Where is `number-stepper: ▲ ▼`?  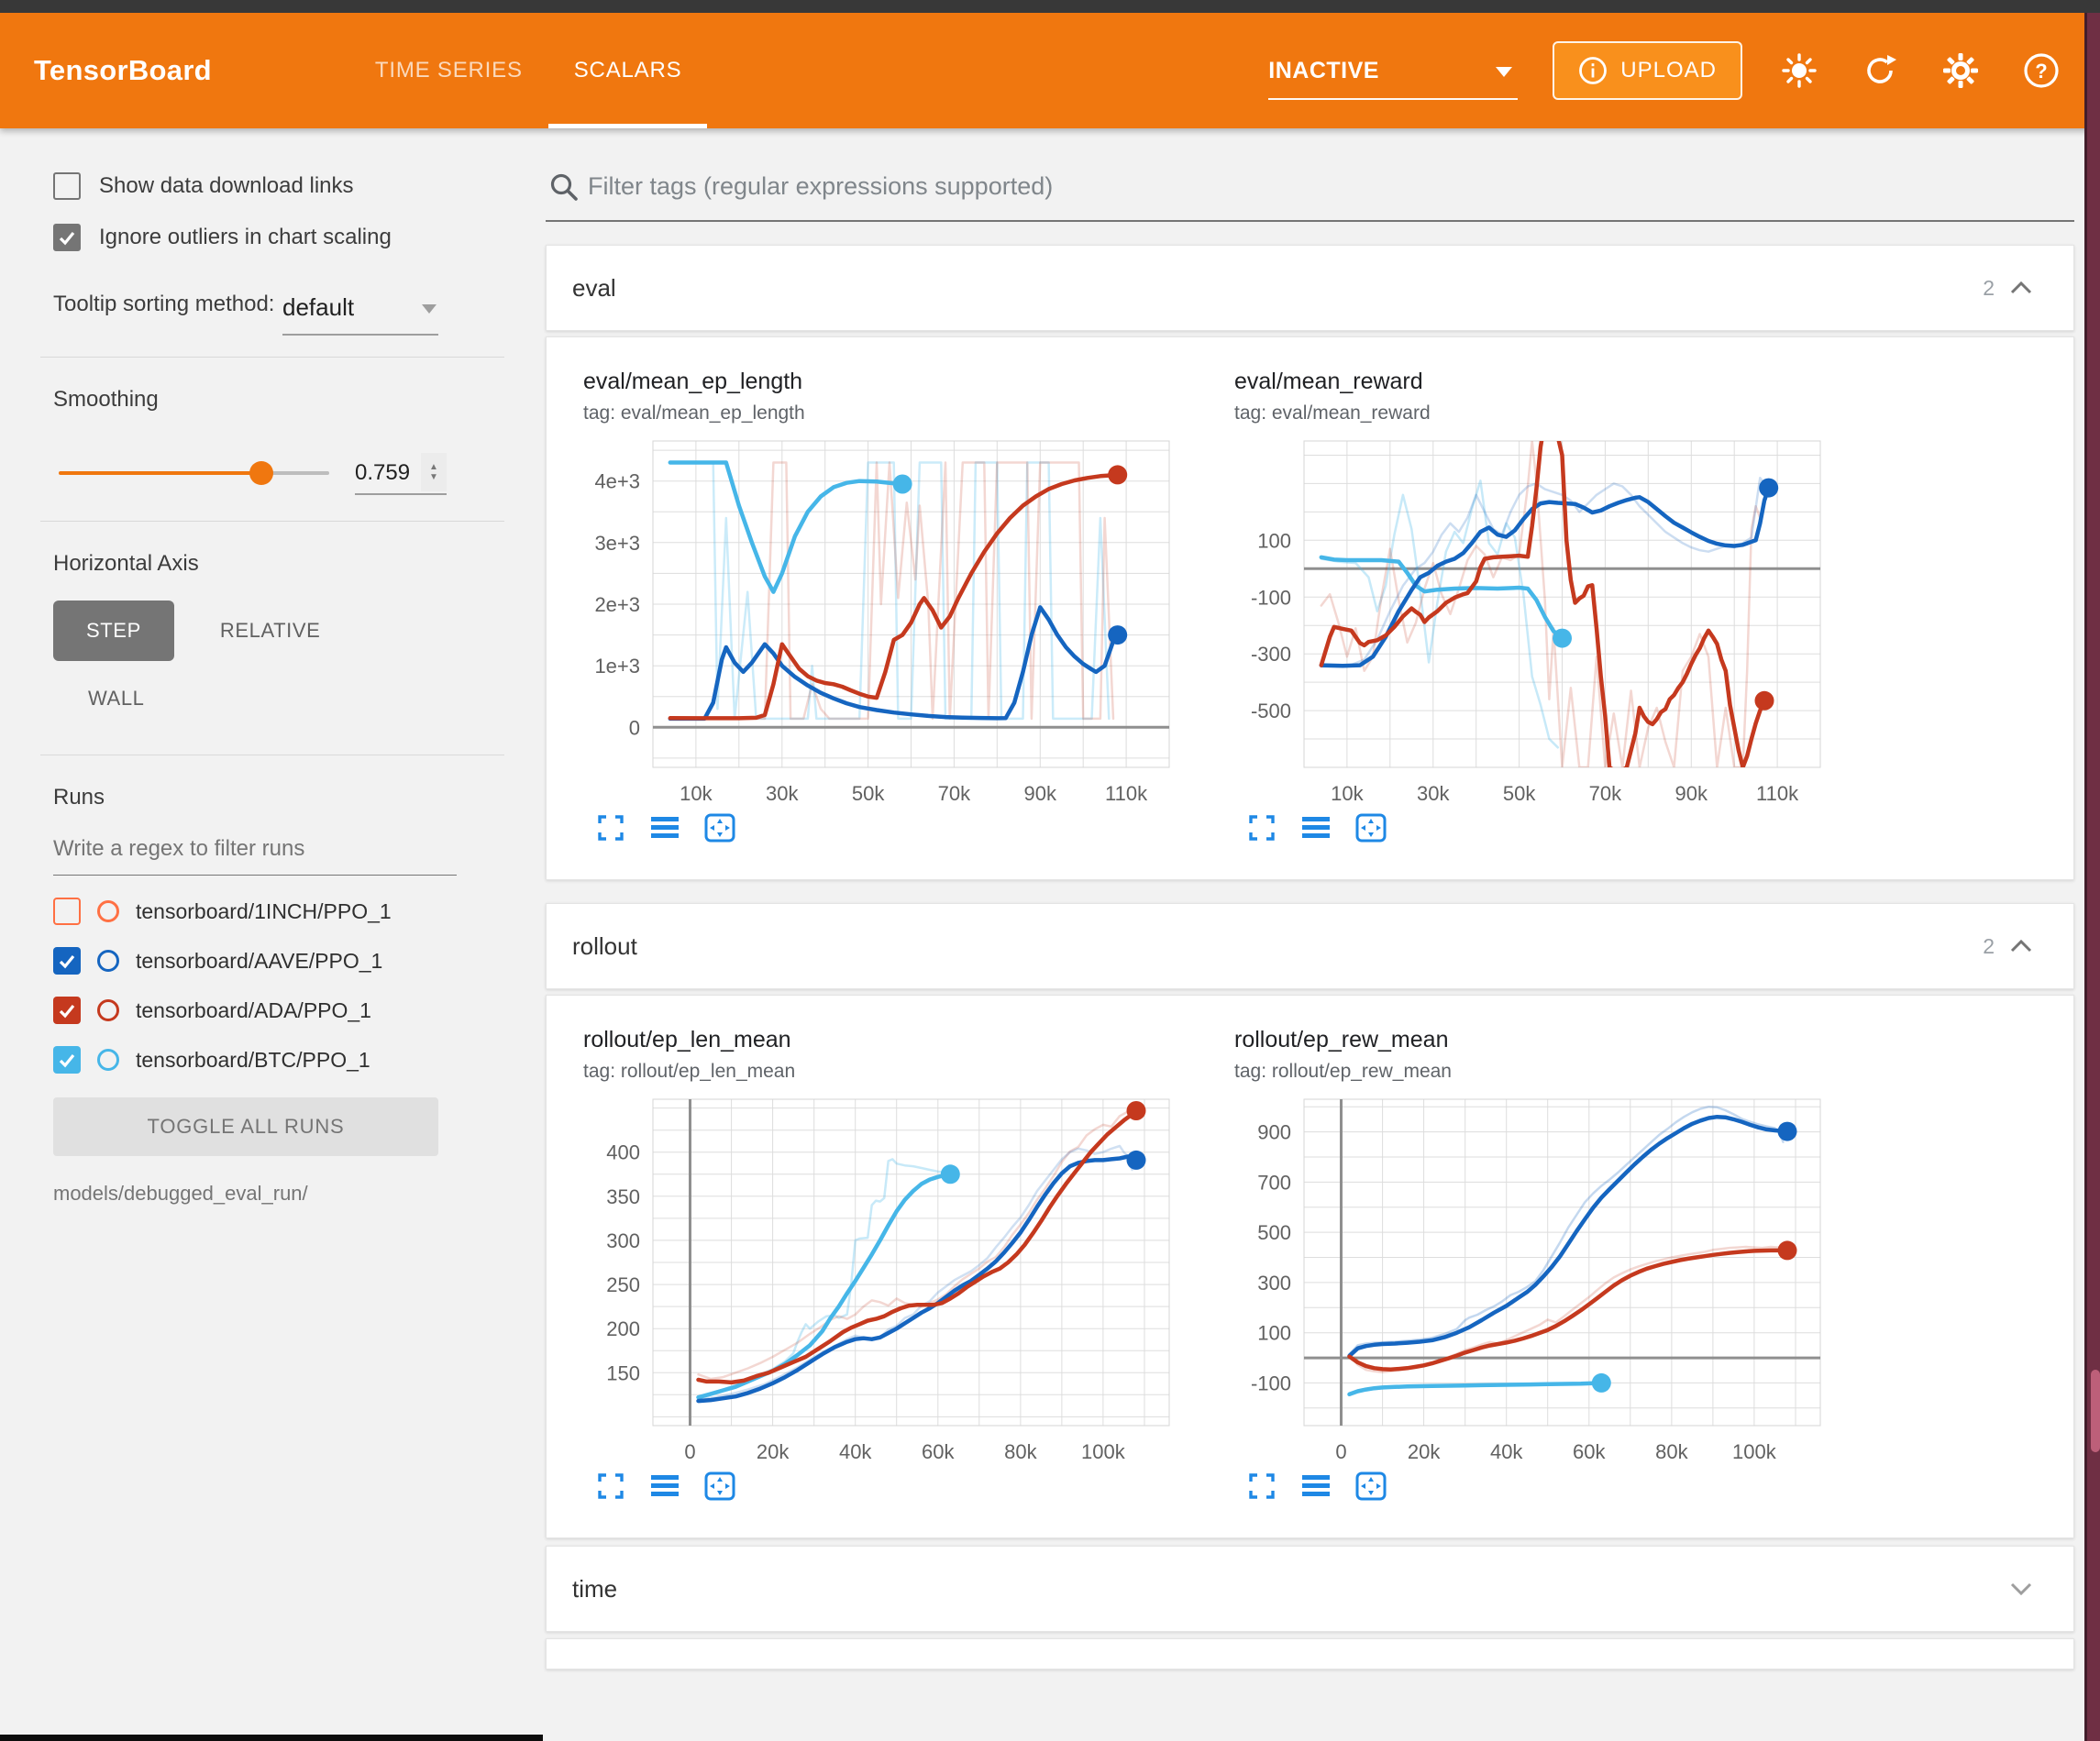
number-stepper: ▲ ▼ is located at coordinates (434, 472).